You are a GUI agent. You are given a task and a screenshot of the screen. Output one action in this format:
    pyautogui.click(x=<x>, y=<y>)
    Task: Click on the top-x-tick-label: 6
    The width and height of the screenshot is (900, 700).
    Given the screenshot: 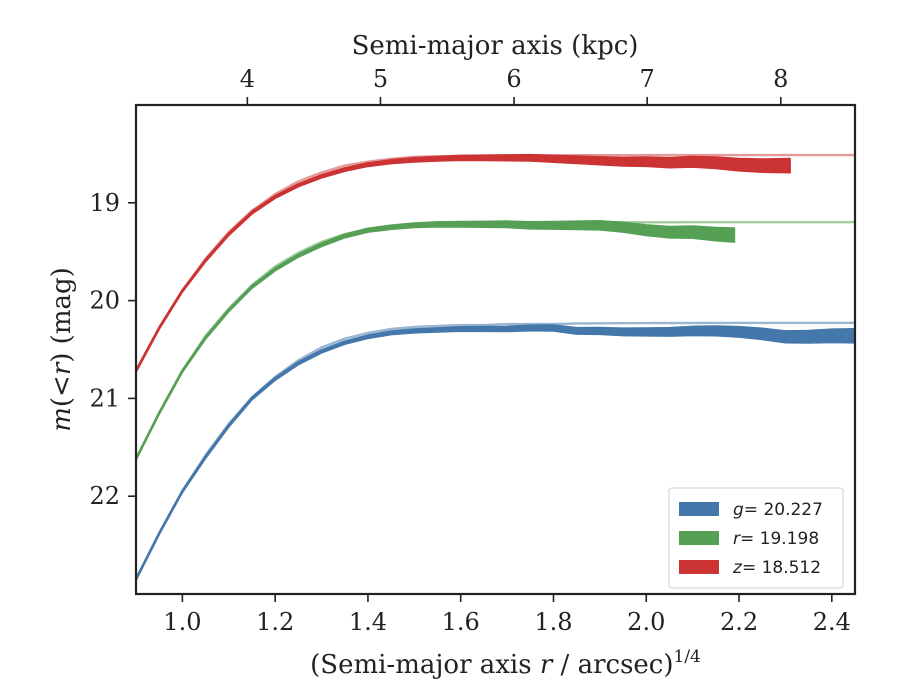 What is the action you would take?
    pyautogui.click(x=513, y=79)
    